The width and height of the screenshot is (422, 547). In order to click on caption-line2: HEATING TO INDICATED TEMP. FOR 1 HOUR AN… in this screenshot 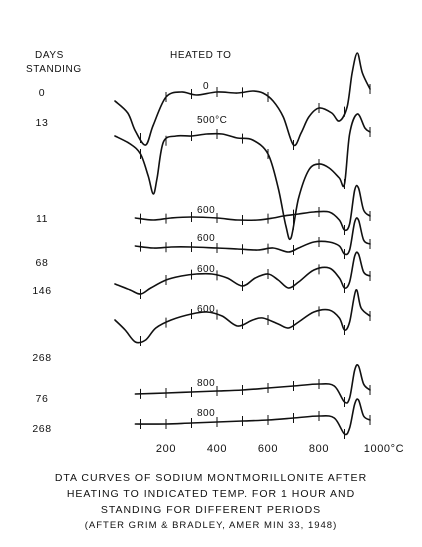, I will do `click(211, 494)`.